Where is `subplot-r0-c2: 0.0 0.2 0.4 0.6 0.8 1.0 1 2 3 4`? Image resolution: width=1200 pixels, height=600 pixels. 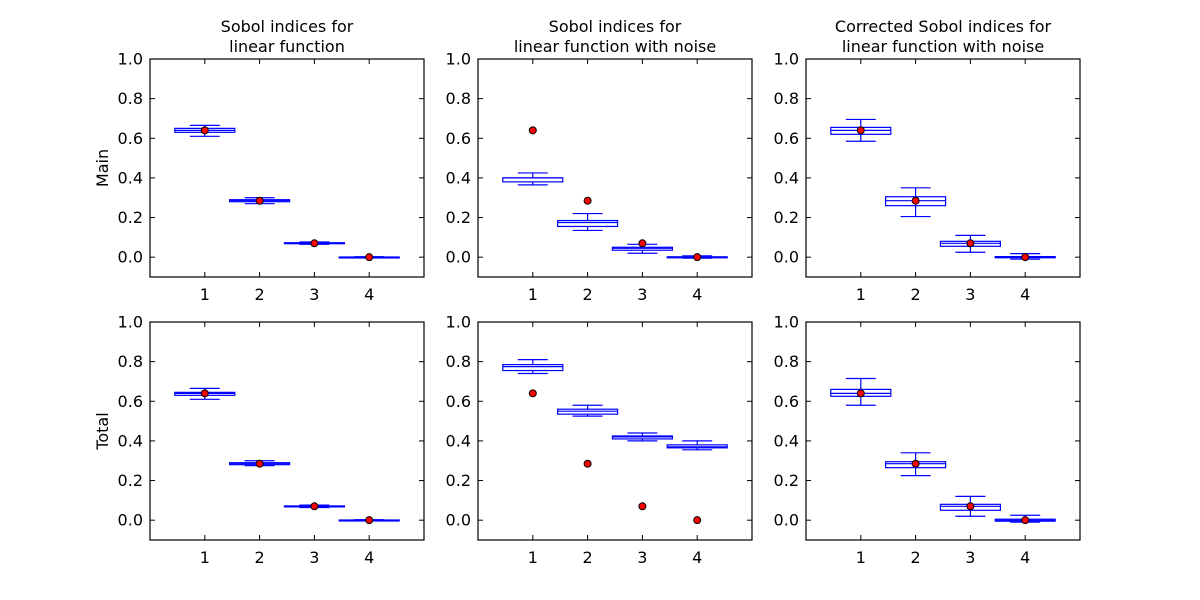 subplot-r0-c2: 0.0 0.2 0.4 0.6 0.8 1.0 1 2 3 4 is located at coordinates (927, 177).